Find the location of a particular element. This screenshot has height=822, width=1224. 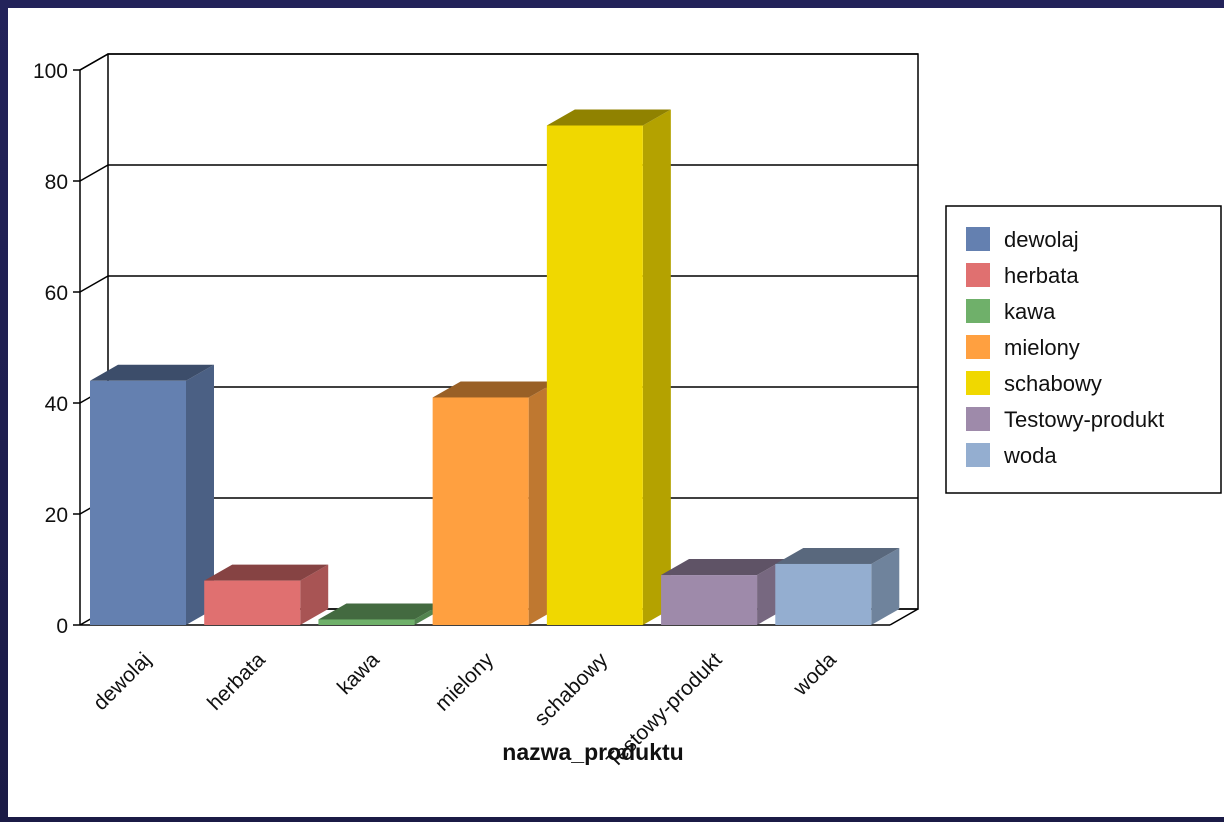

y-tick-label: 100 is located at coordinates (50, 71).